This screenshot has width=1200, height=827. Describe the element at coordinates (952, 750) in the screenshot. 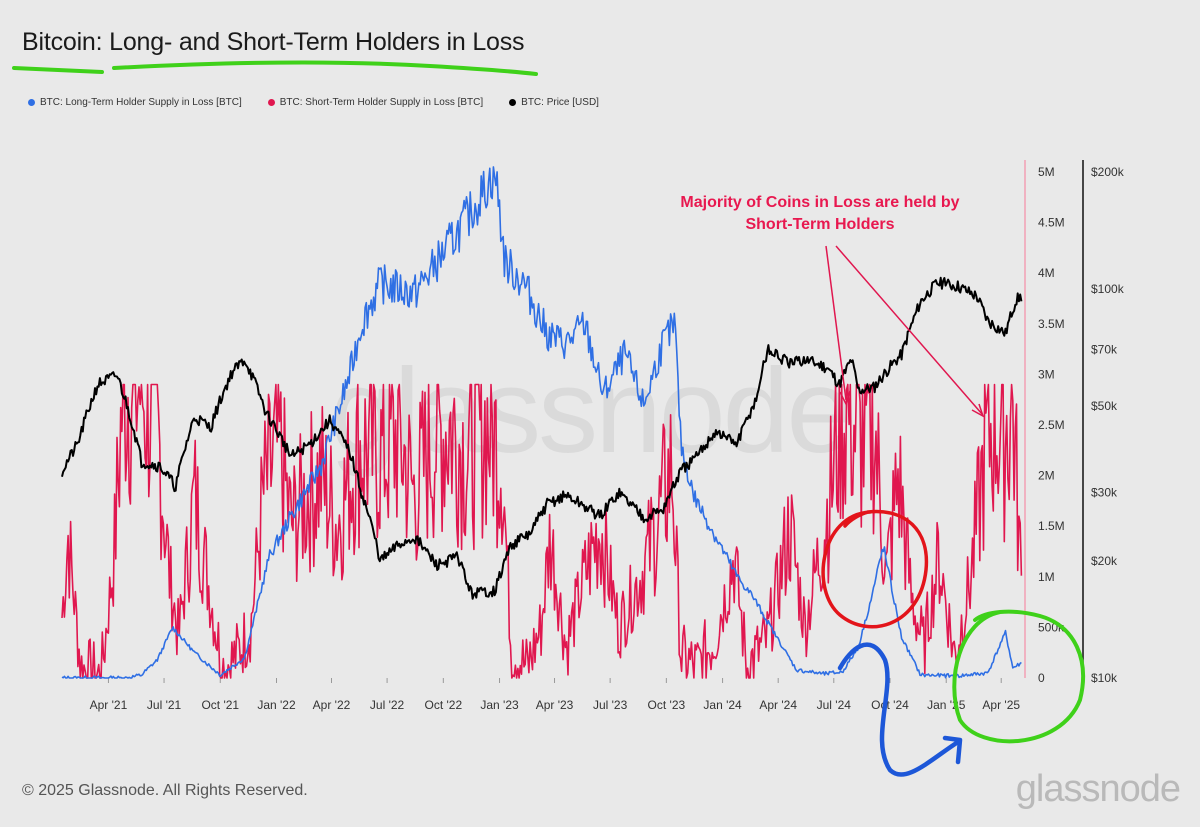

I see `highlight-arrowhead-blue` at that location.